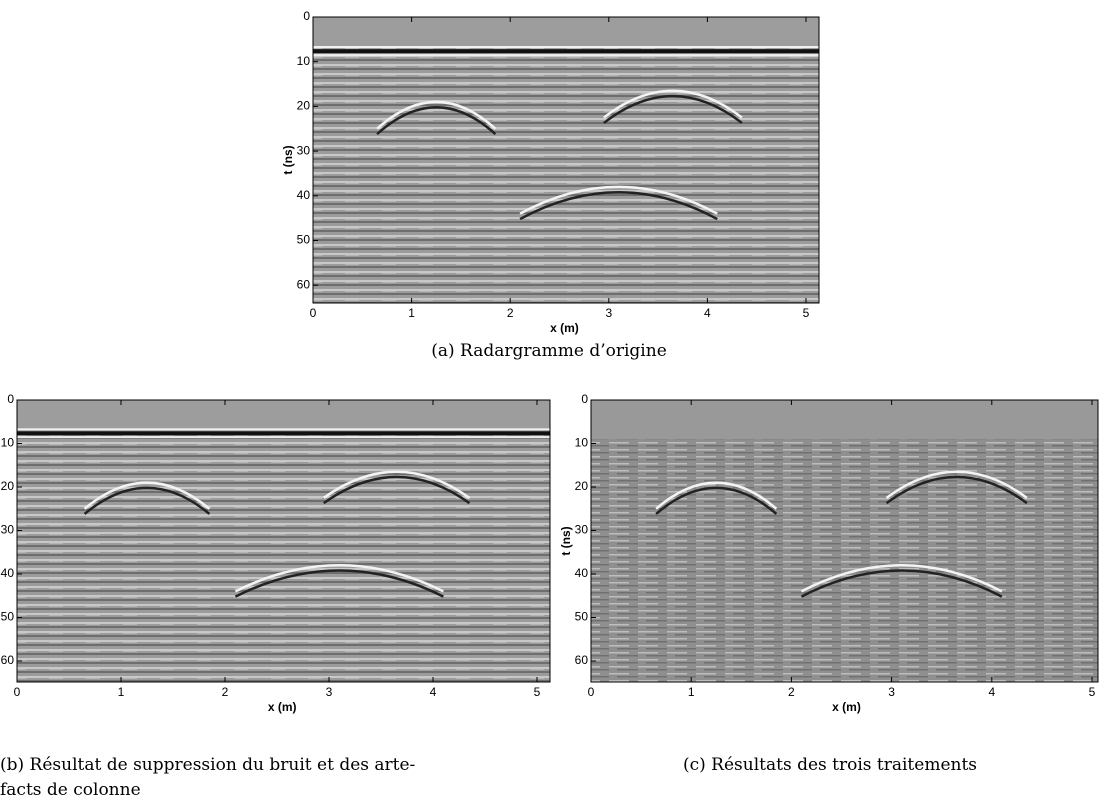 This screenshot has height=809, width=1099. Describe the element at coordinates (830, 765) in the screenshot. I see `caption: (c) Résultats des trois traitements` at that location.